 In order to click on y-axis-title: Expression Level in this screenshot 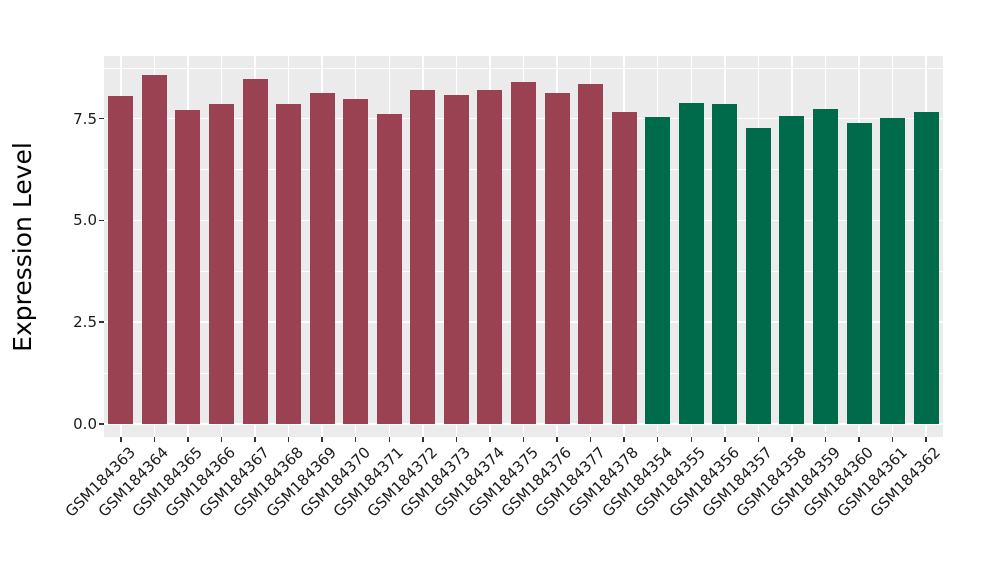, I will do `click(22, 247)`.